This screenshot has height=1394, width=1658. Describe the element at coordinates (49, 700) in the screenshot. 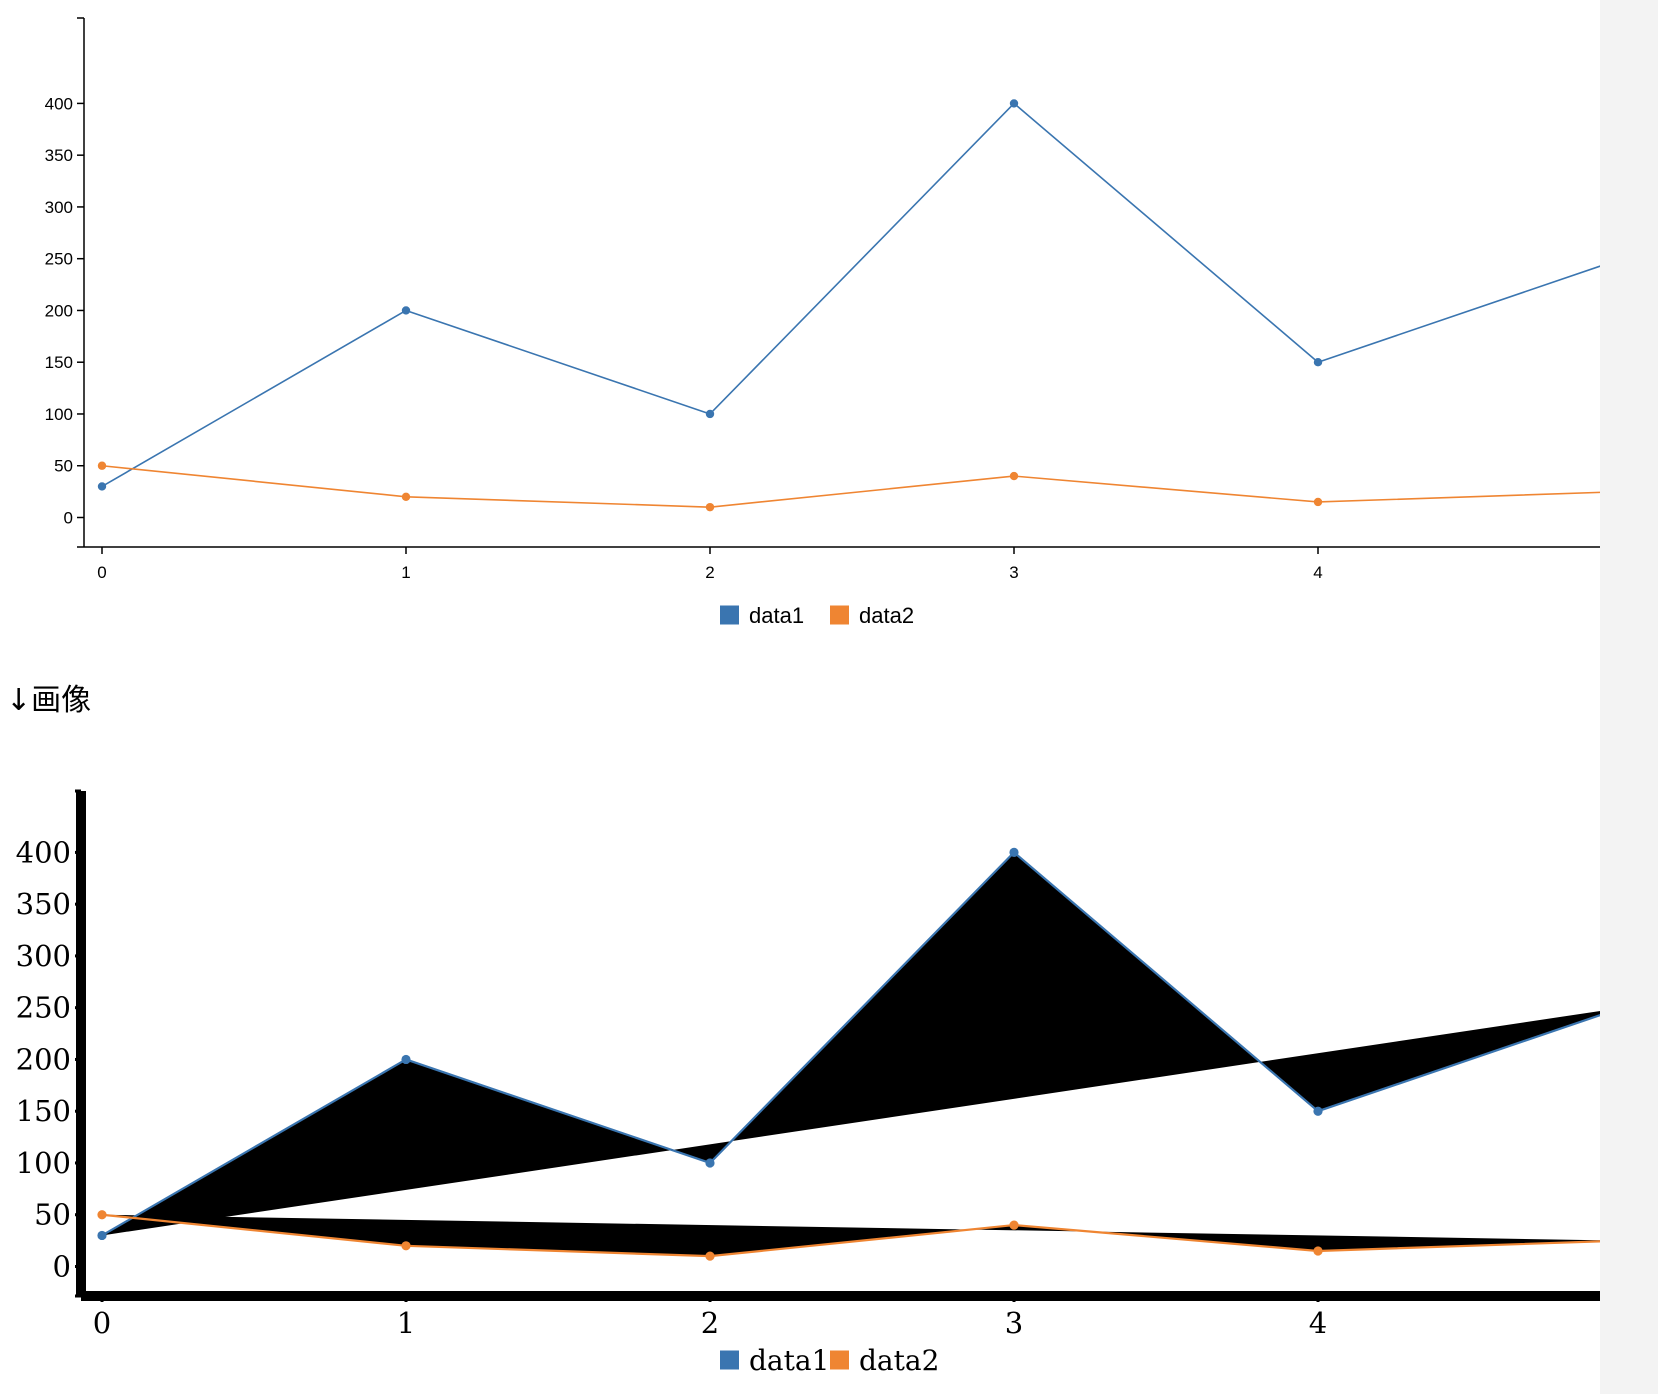

I see `image-caption: ↓画像` at that location.